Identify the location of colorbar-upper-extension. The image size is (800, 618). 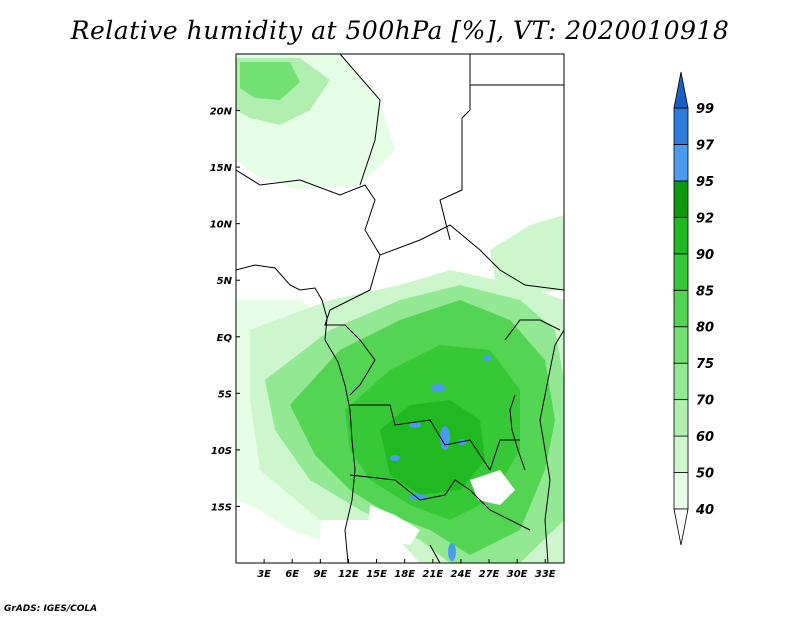
(681, 90).